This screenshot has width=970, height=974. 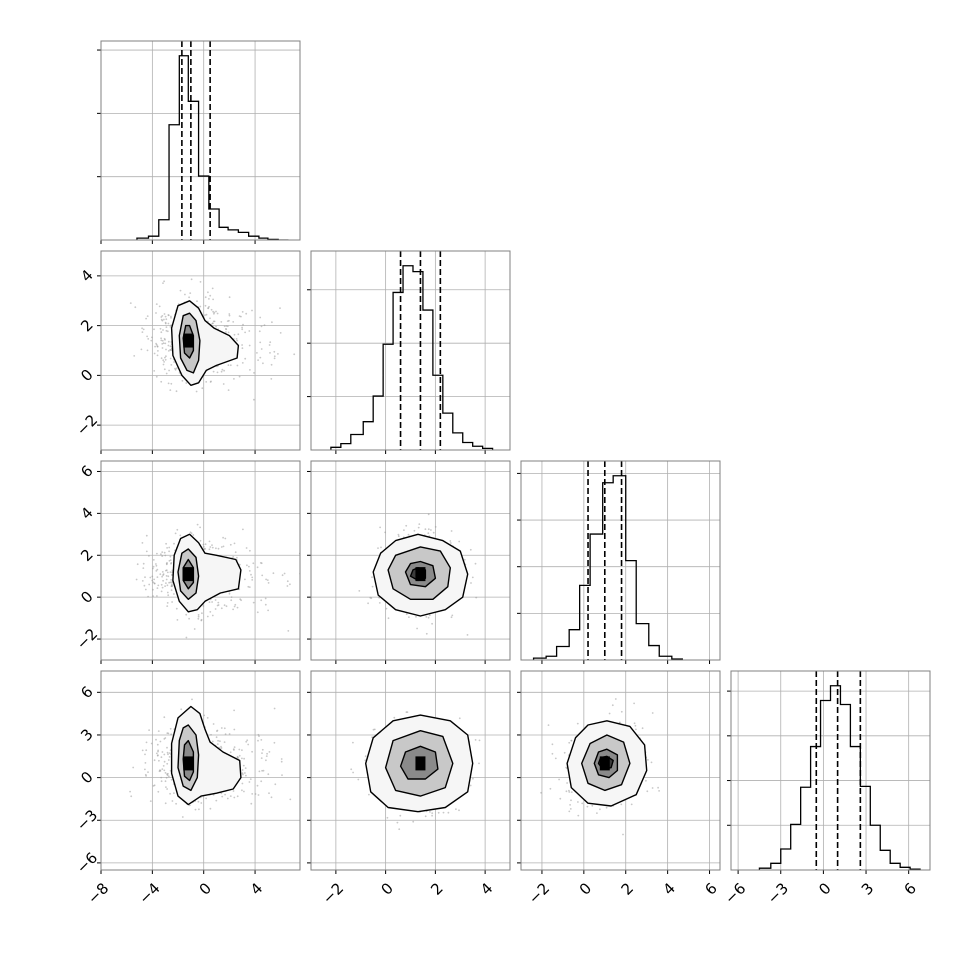 I want to click on y-tick-label-p1: 2, so click(x=86, y=325).